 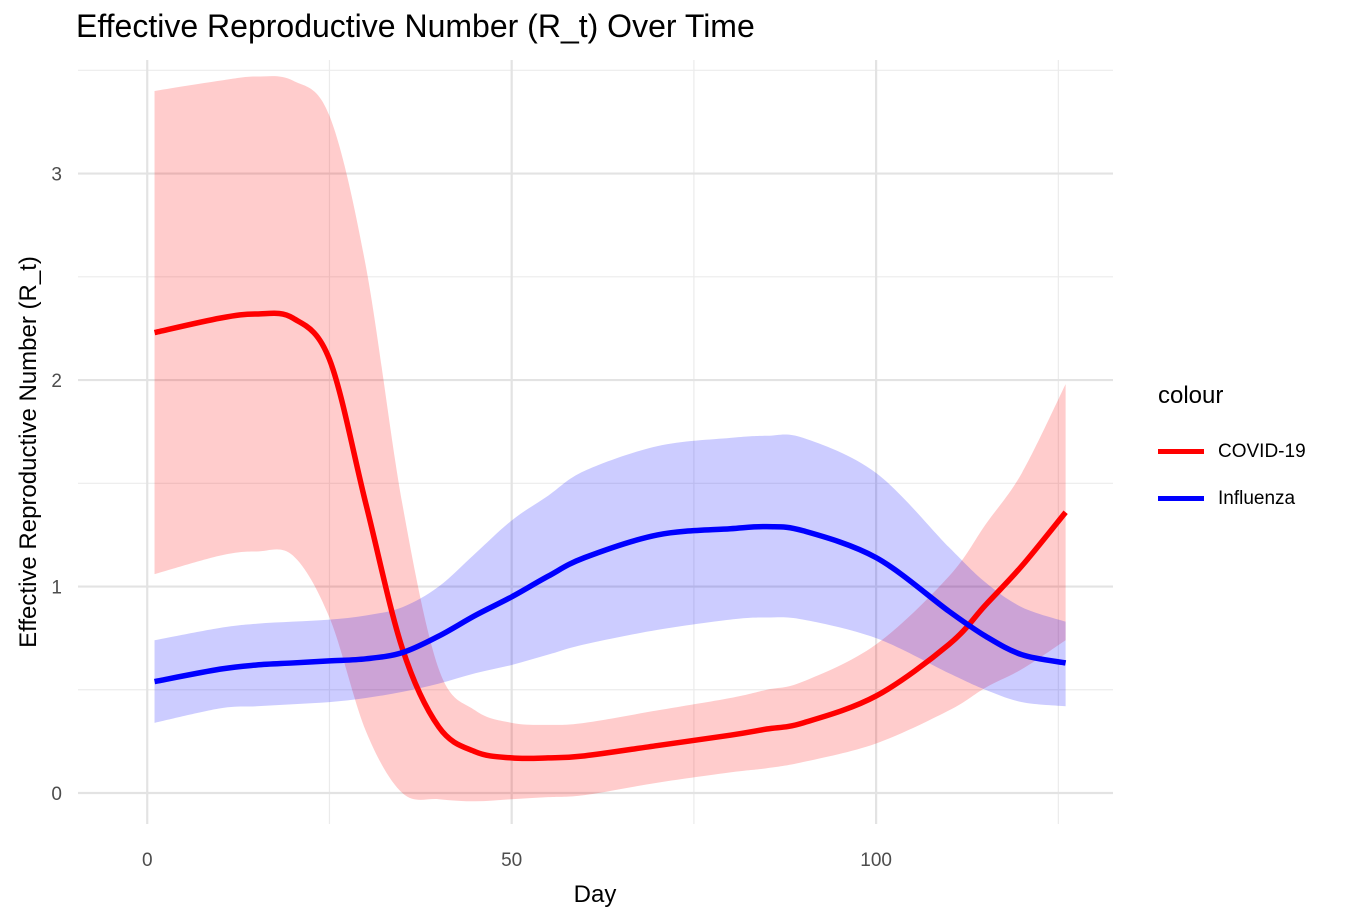 I want to click on legend-swatch-influenza, so click(x=1181, y=498).